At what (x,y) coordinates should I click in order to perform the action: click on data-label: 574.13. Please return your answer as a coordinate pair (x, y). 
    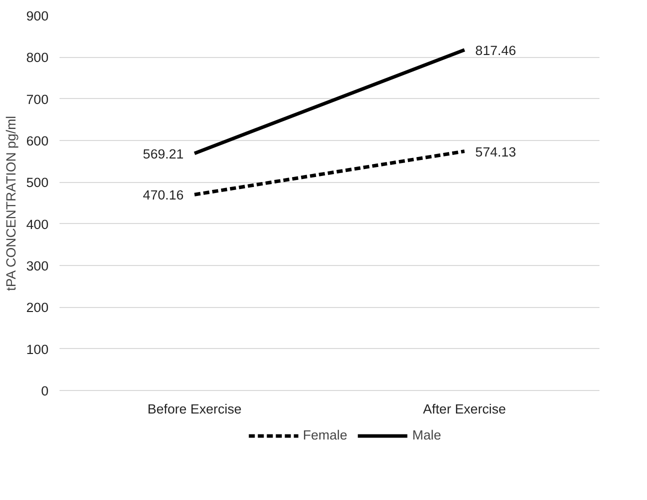
    Looking at the image, I should click on (495, 152).